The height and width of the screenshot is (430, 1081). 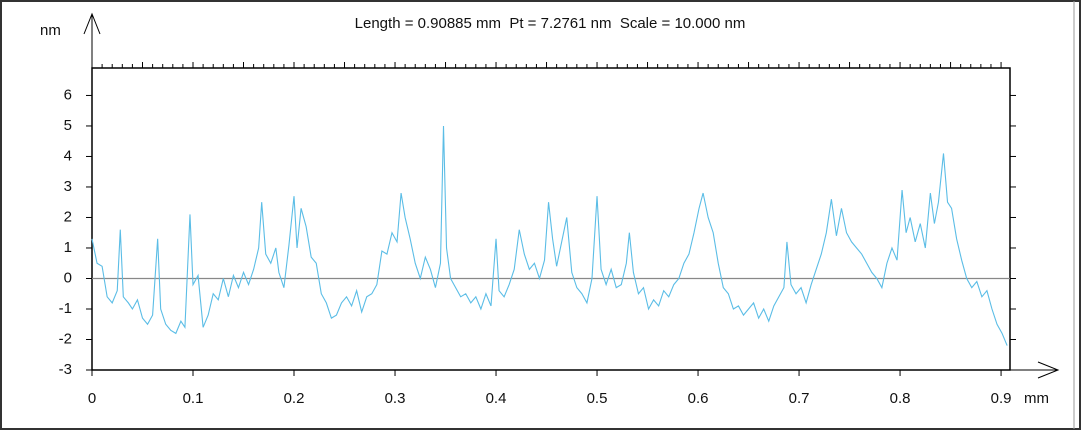 I want to click on y-tick-label: 5, so click(x=68, y=125).